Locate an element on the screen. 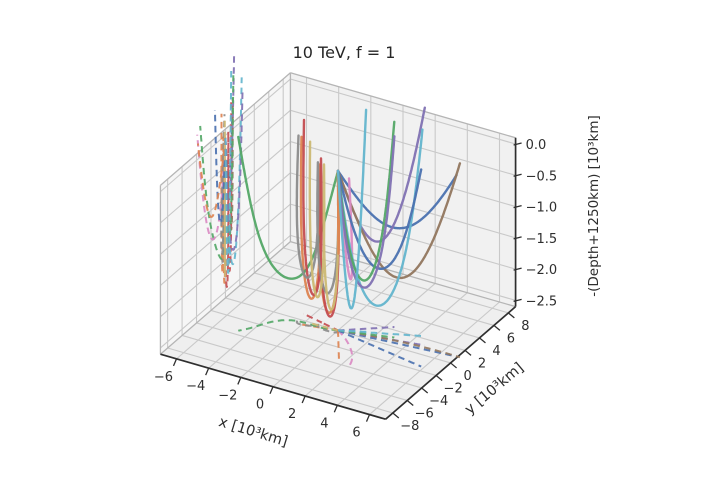  plot-title: 10 TeV, f = 1 is located at coordinates (344, 52).